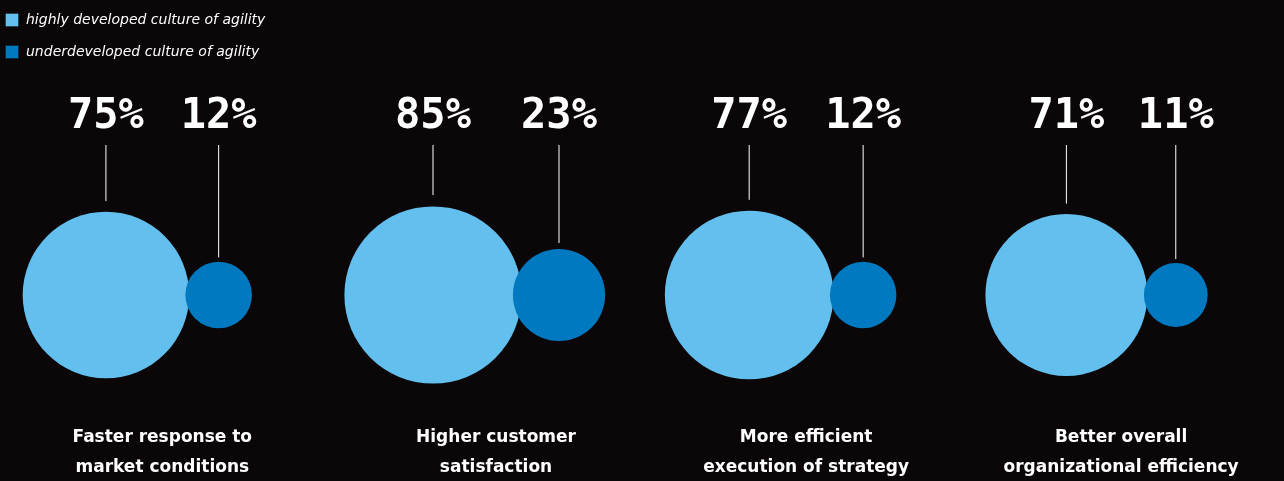 This screenshot has height=481, width=1284. Describe the element at coordinates (559, 113) in the screenshot. I see `data-label: 23%` at that location.